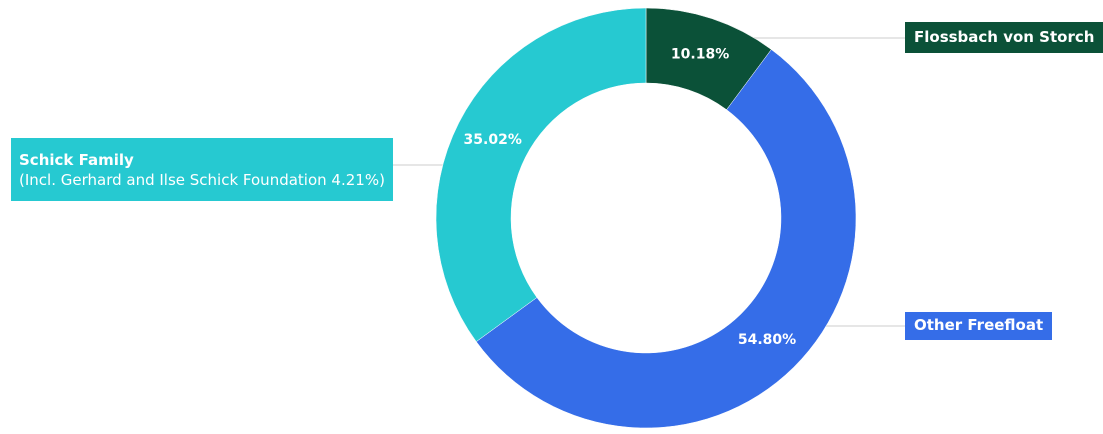  What do you see at coordinates (767, 340) in the screenshot?
I see `data-label: 54.80%` at bounding box center [767, 340].